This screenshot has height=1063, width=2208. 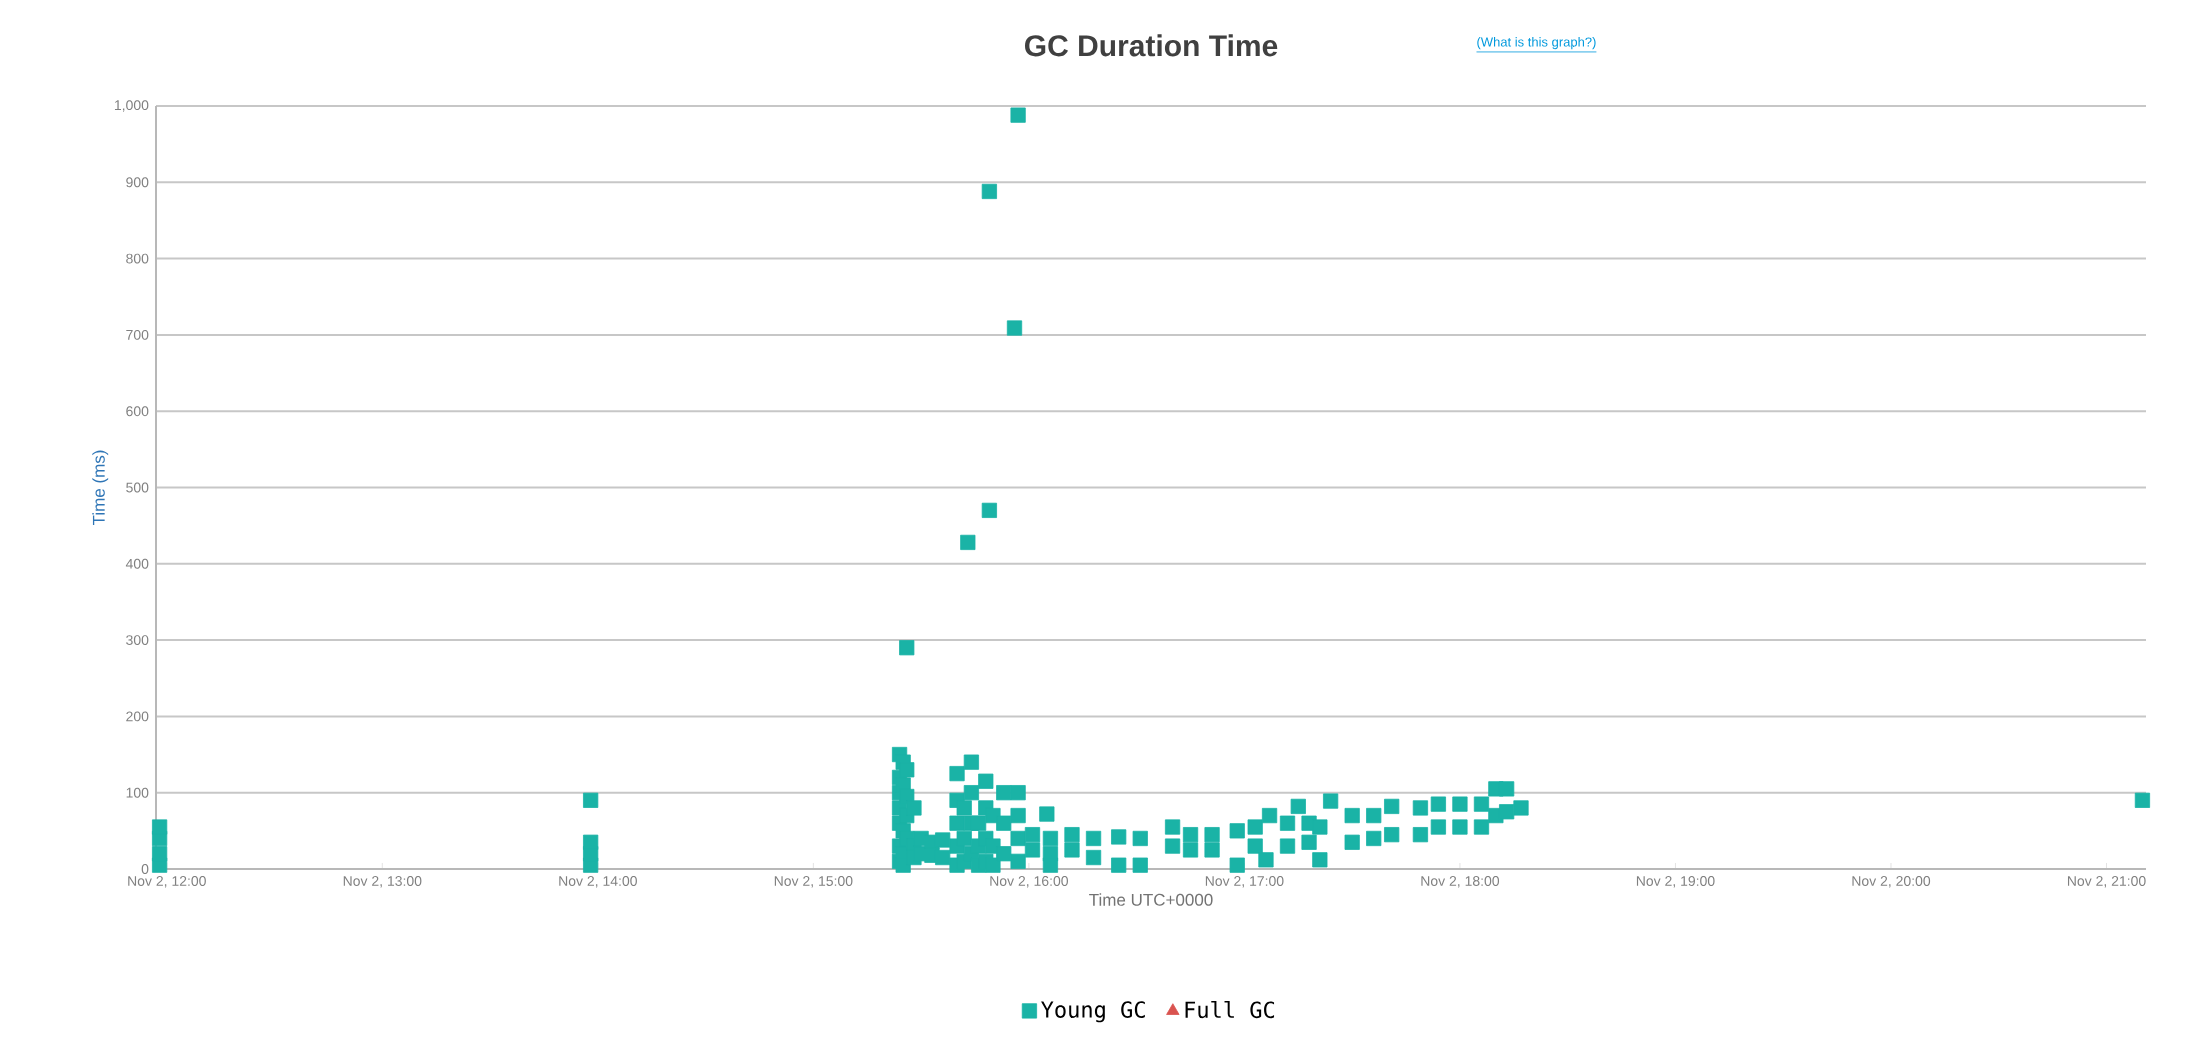 What do you see at coordinates (100, 488) in the screenshot?
I see `y-axis-title: Time (ms)` at bounding box center [100, 488].